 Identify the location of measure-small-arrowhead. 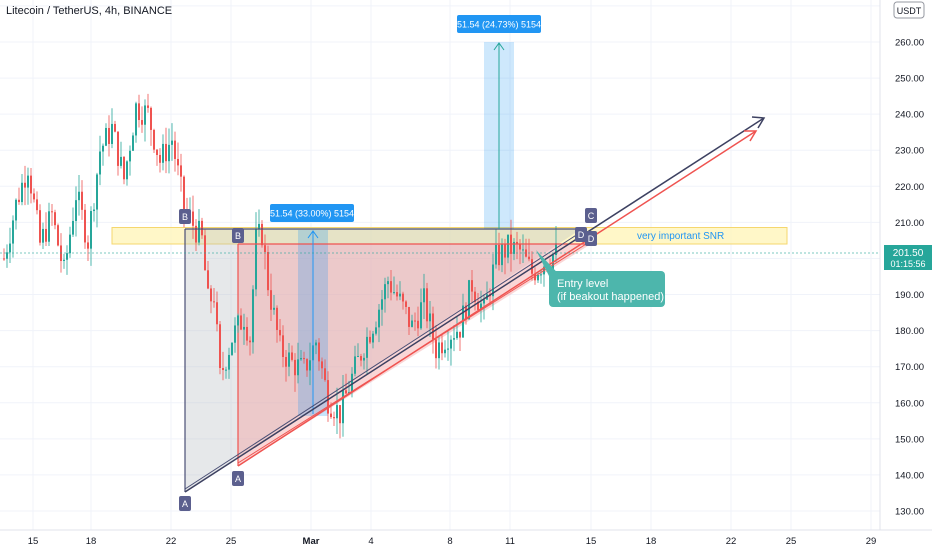
(313, 234).